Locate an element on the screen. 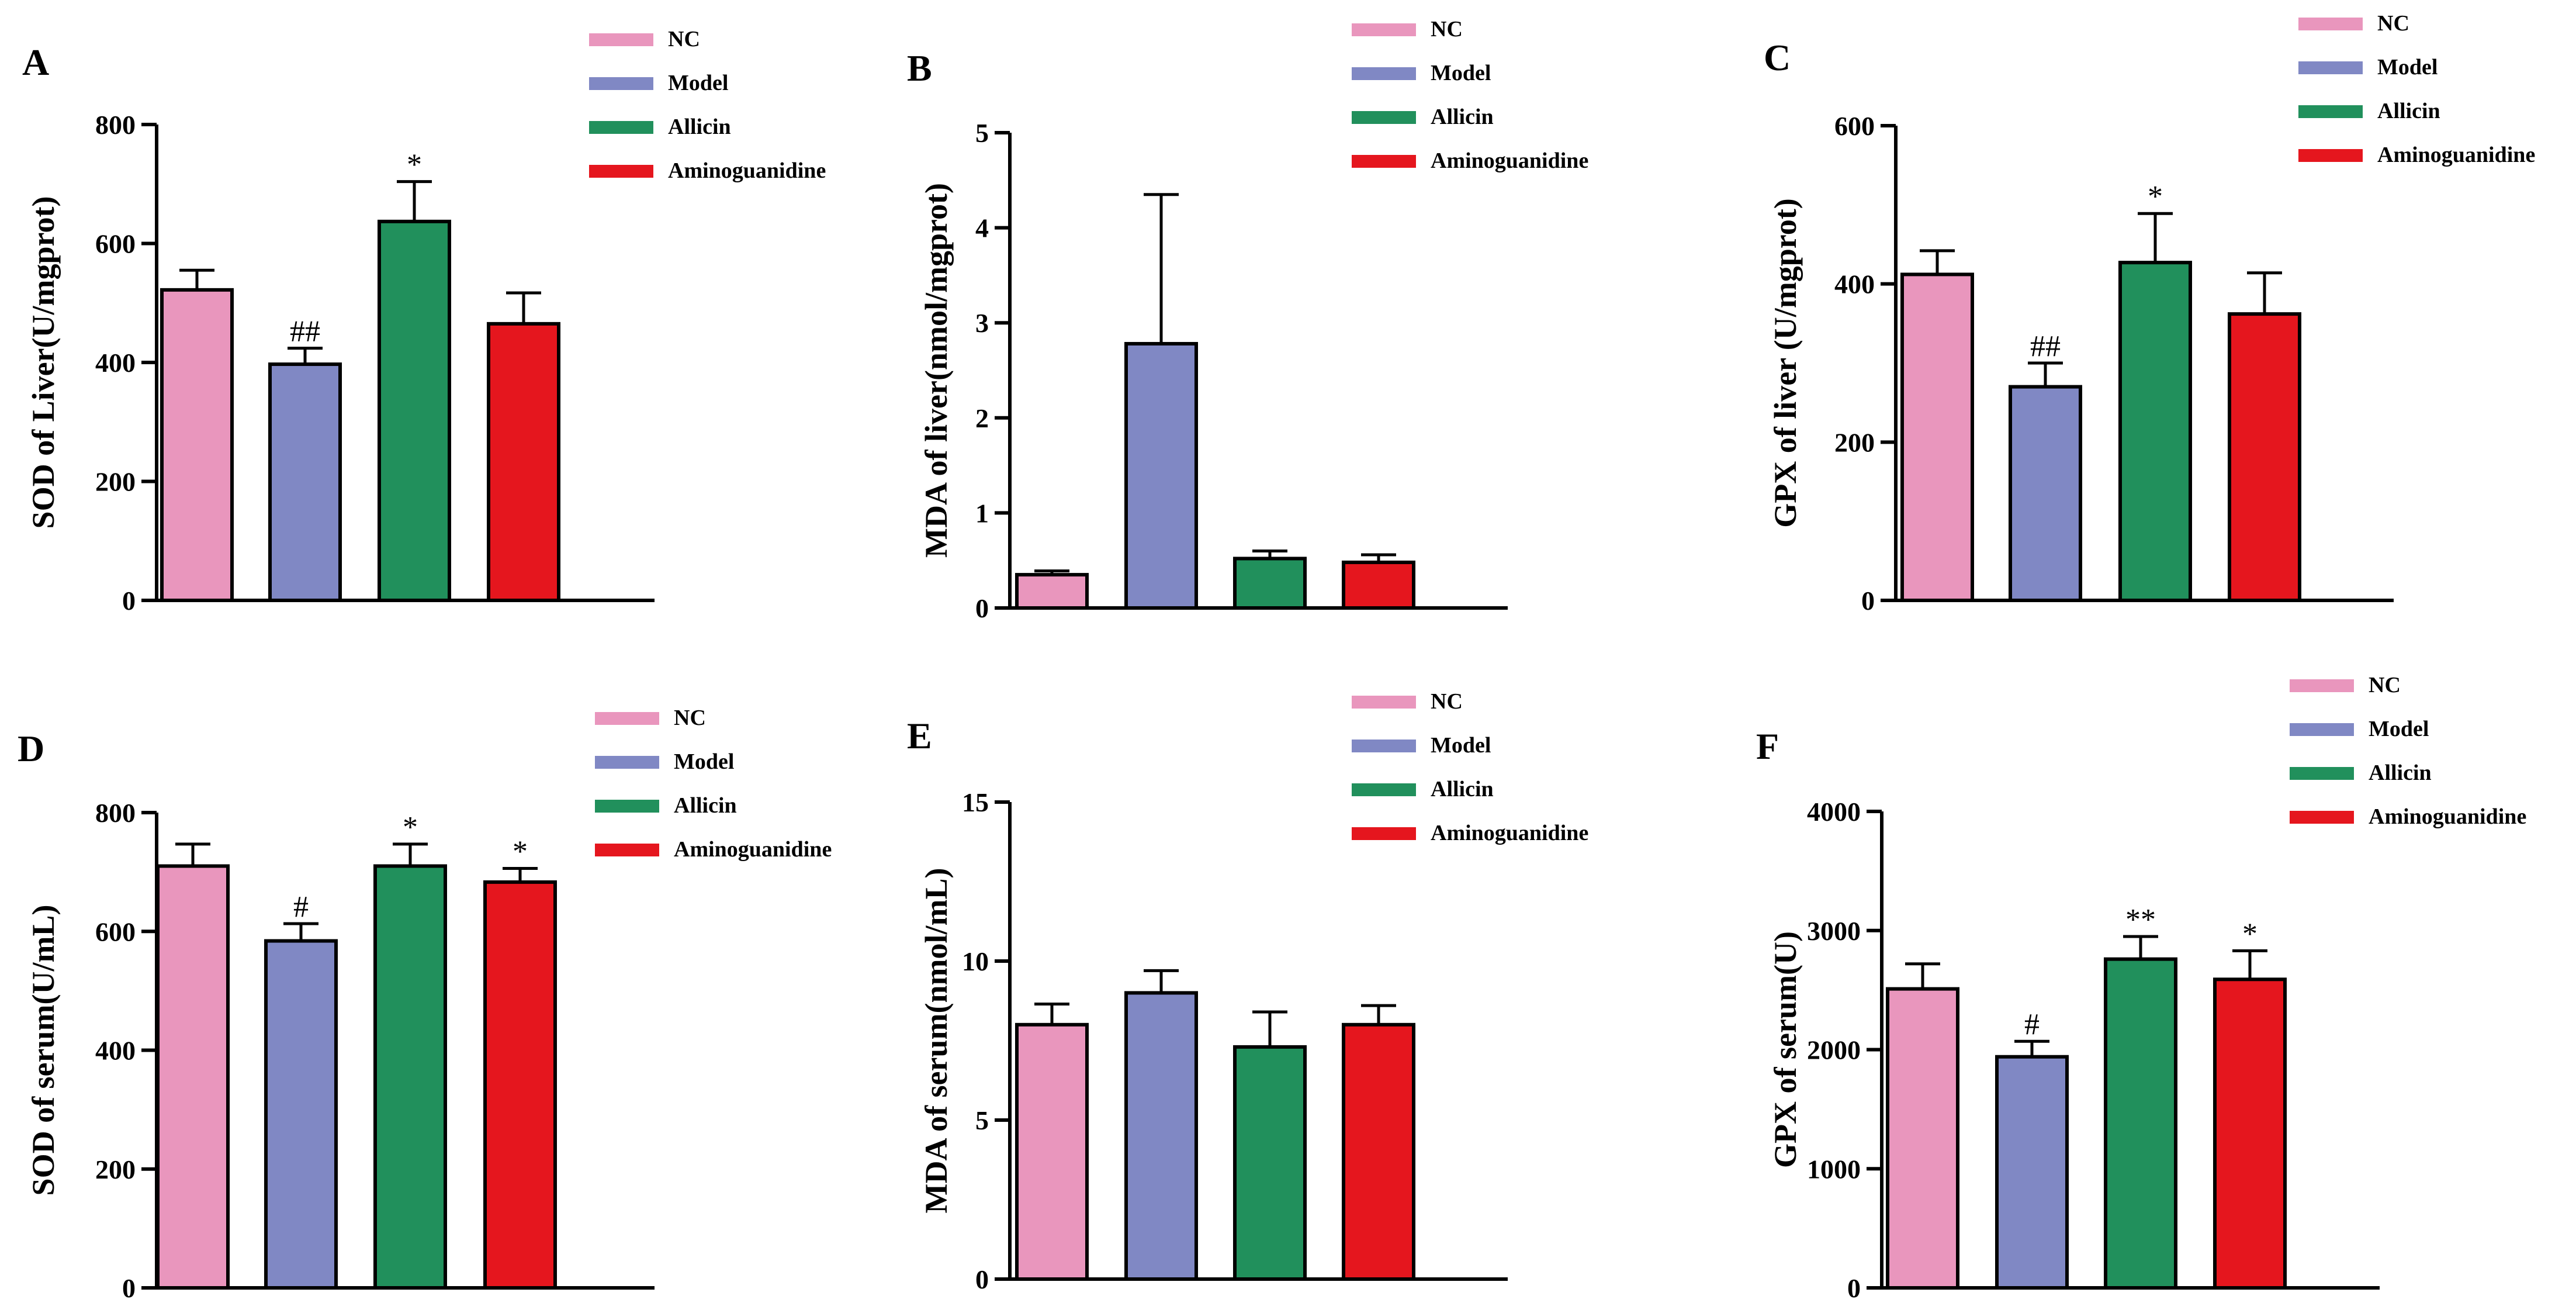 The width and height of the screenshot is (2576, 1313). significance-mark: ## is located at coordinates (305, 331).